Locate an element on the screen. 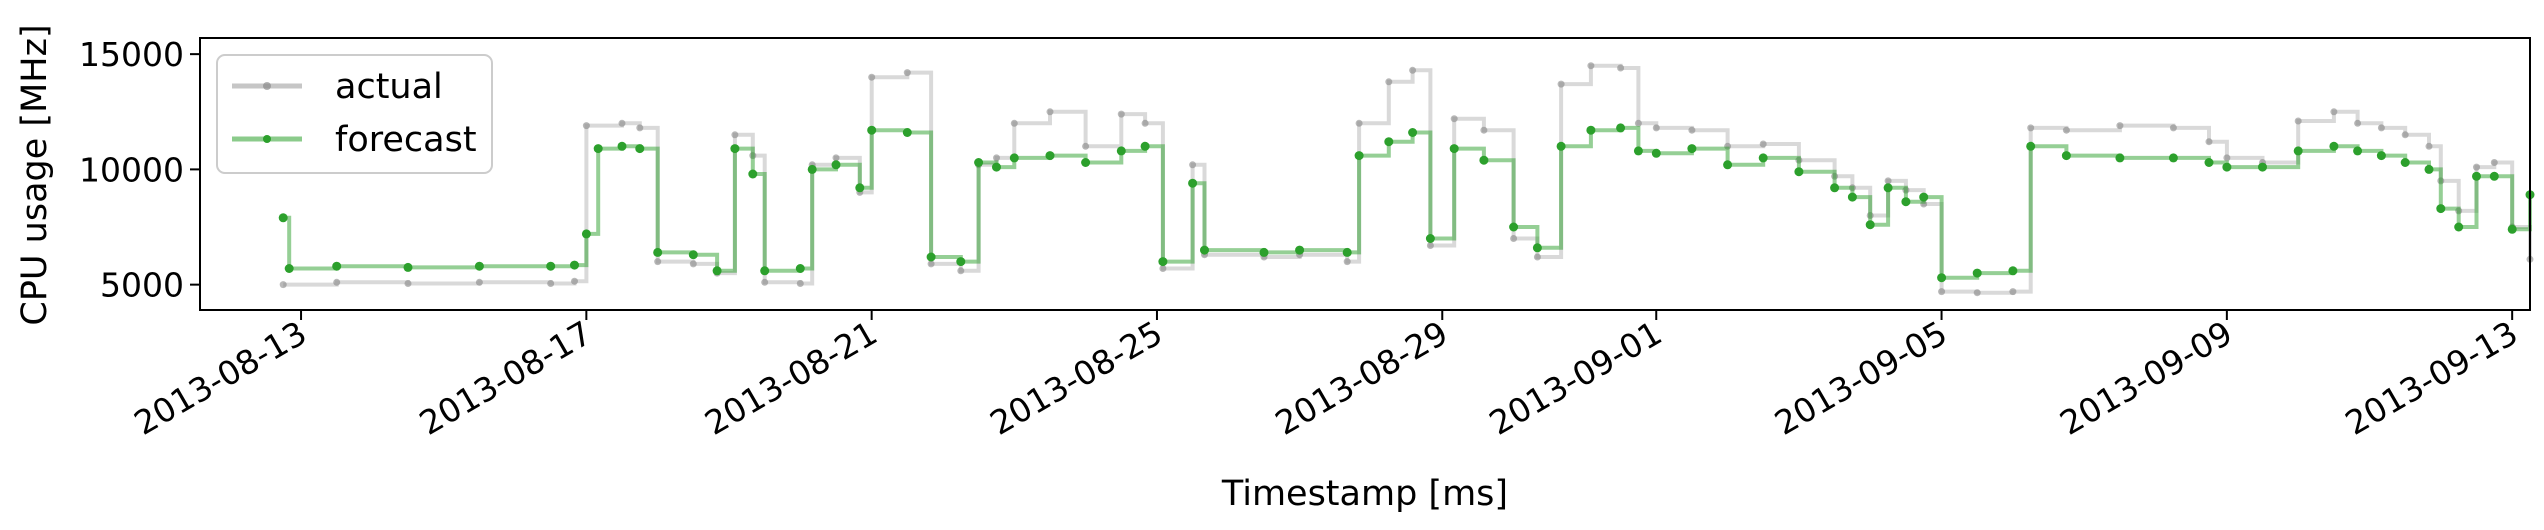  x-tick-label: 2013-09-01 is located at coordinates (1576, 378).